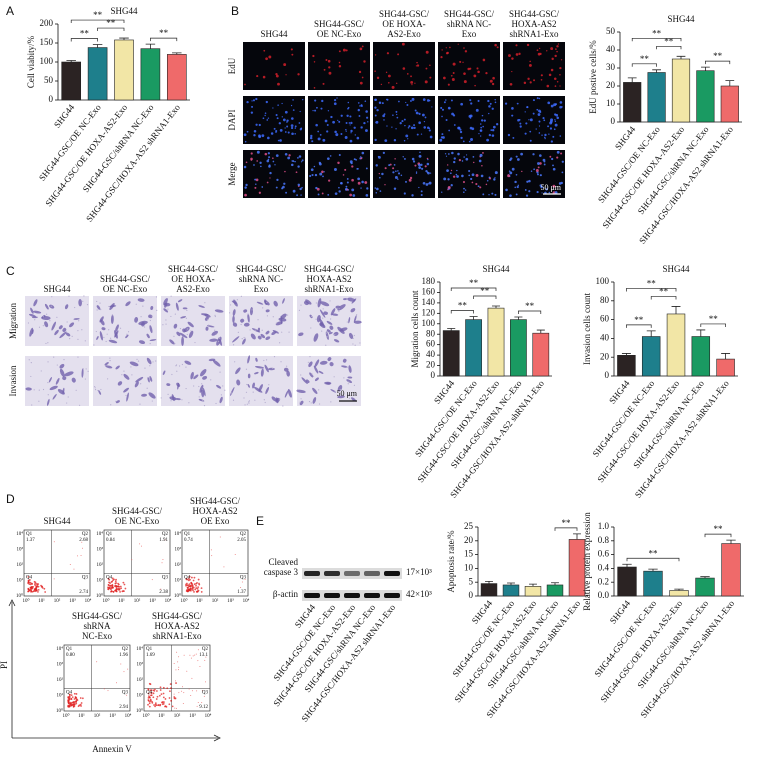 This screenshot has width=759, height=763. Describe the element at coordinates (530, 312) in the screenshot. I see `significance-bracket` at that location.